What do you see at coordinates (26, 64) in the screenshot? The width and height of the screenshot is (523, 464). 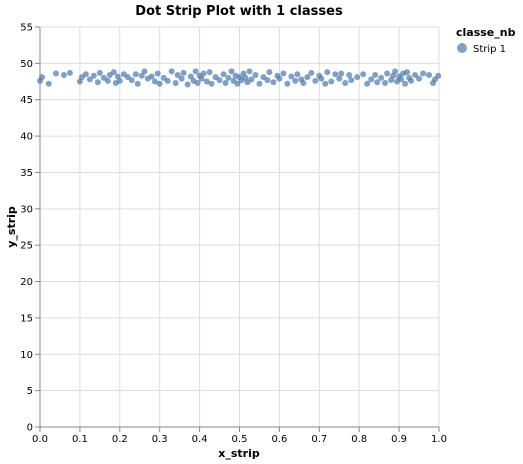 I see `y-tick-label: 50` at bounding box center [26, 64].